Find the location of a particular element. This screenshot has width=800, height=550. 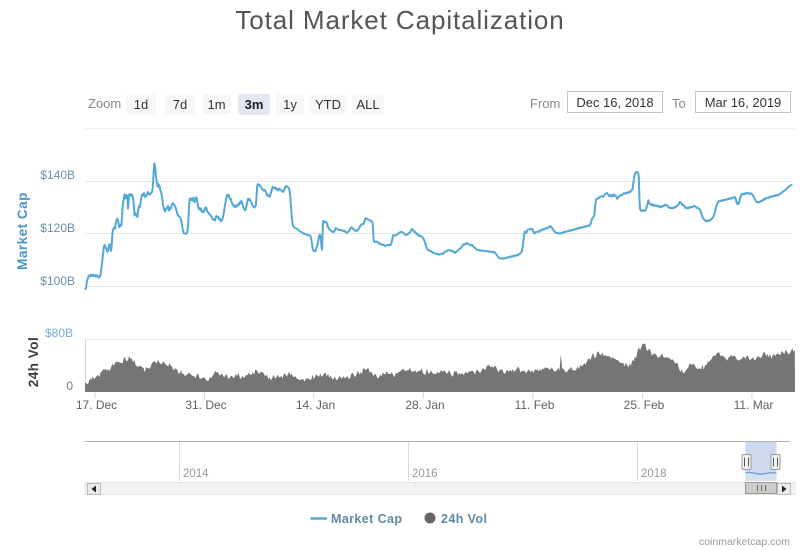

svg-text: 1m is located at coordinates (216, 104).